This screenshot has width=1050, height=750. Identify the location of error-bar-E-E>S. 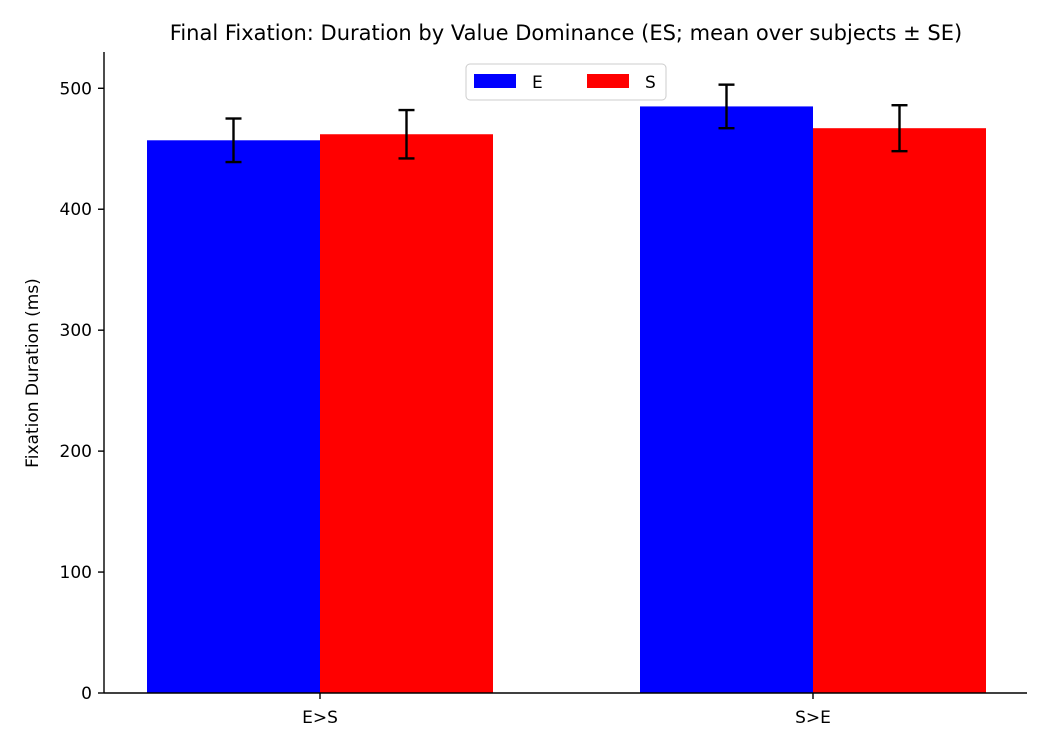
(233, 140).